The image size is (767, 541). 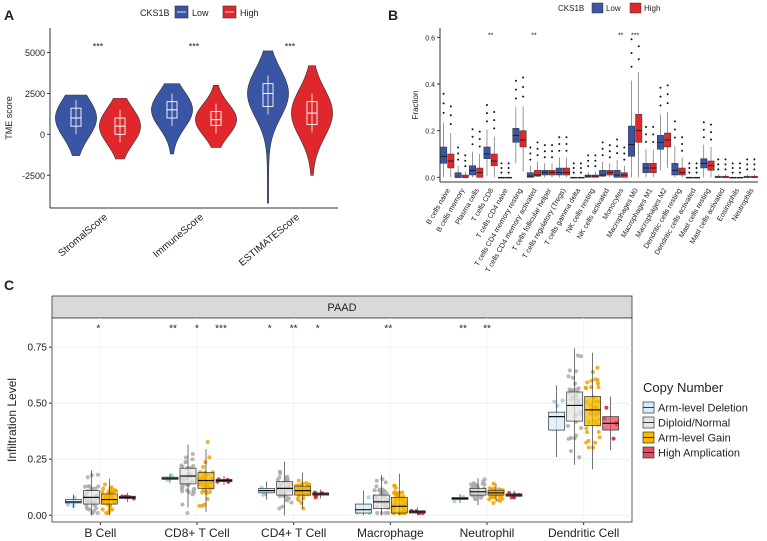 What do you see at coordinates (363, 508) in the screenshot?
I see `box-arm-level-deletion` at bounding box center [363, 508].